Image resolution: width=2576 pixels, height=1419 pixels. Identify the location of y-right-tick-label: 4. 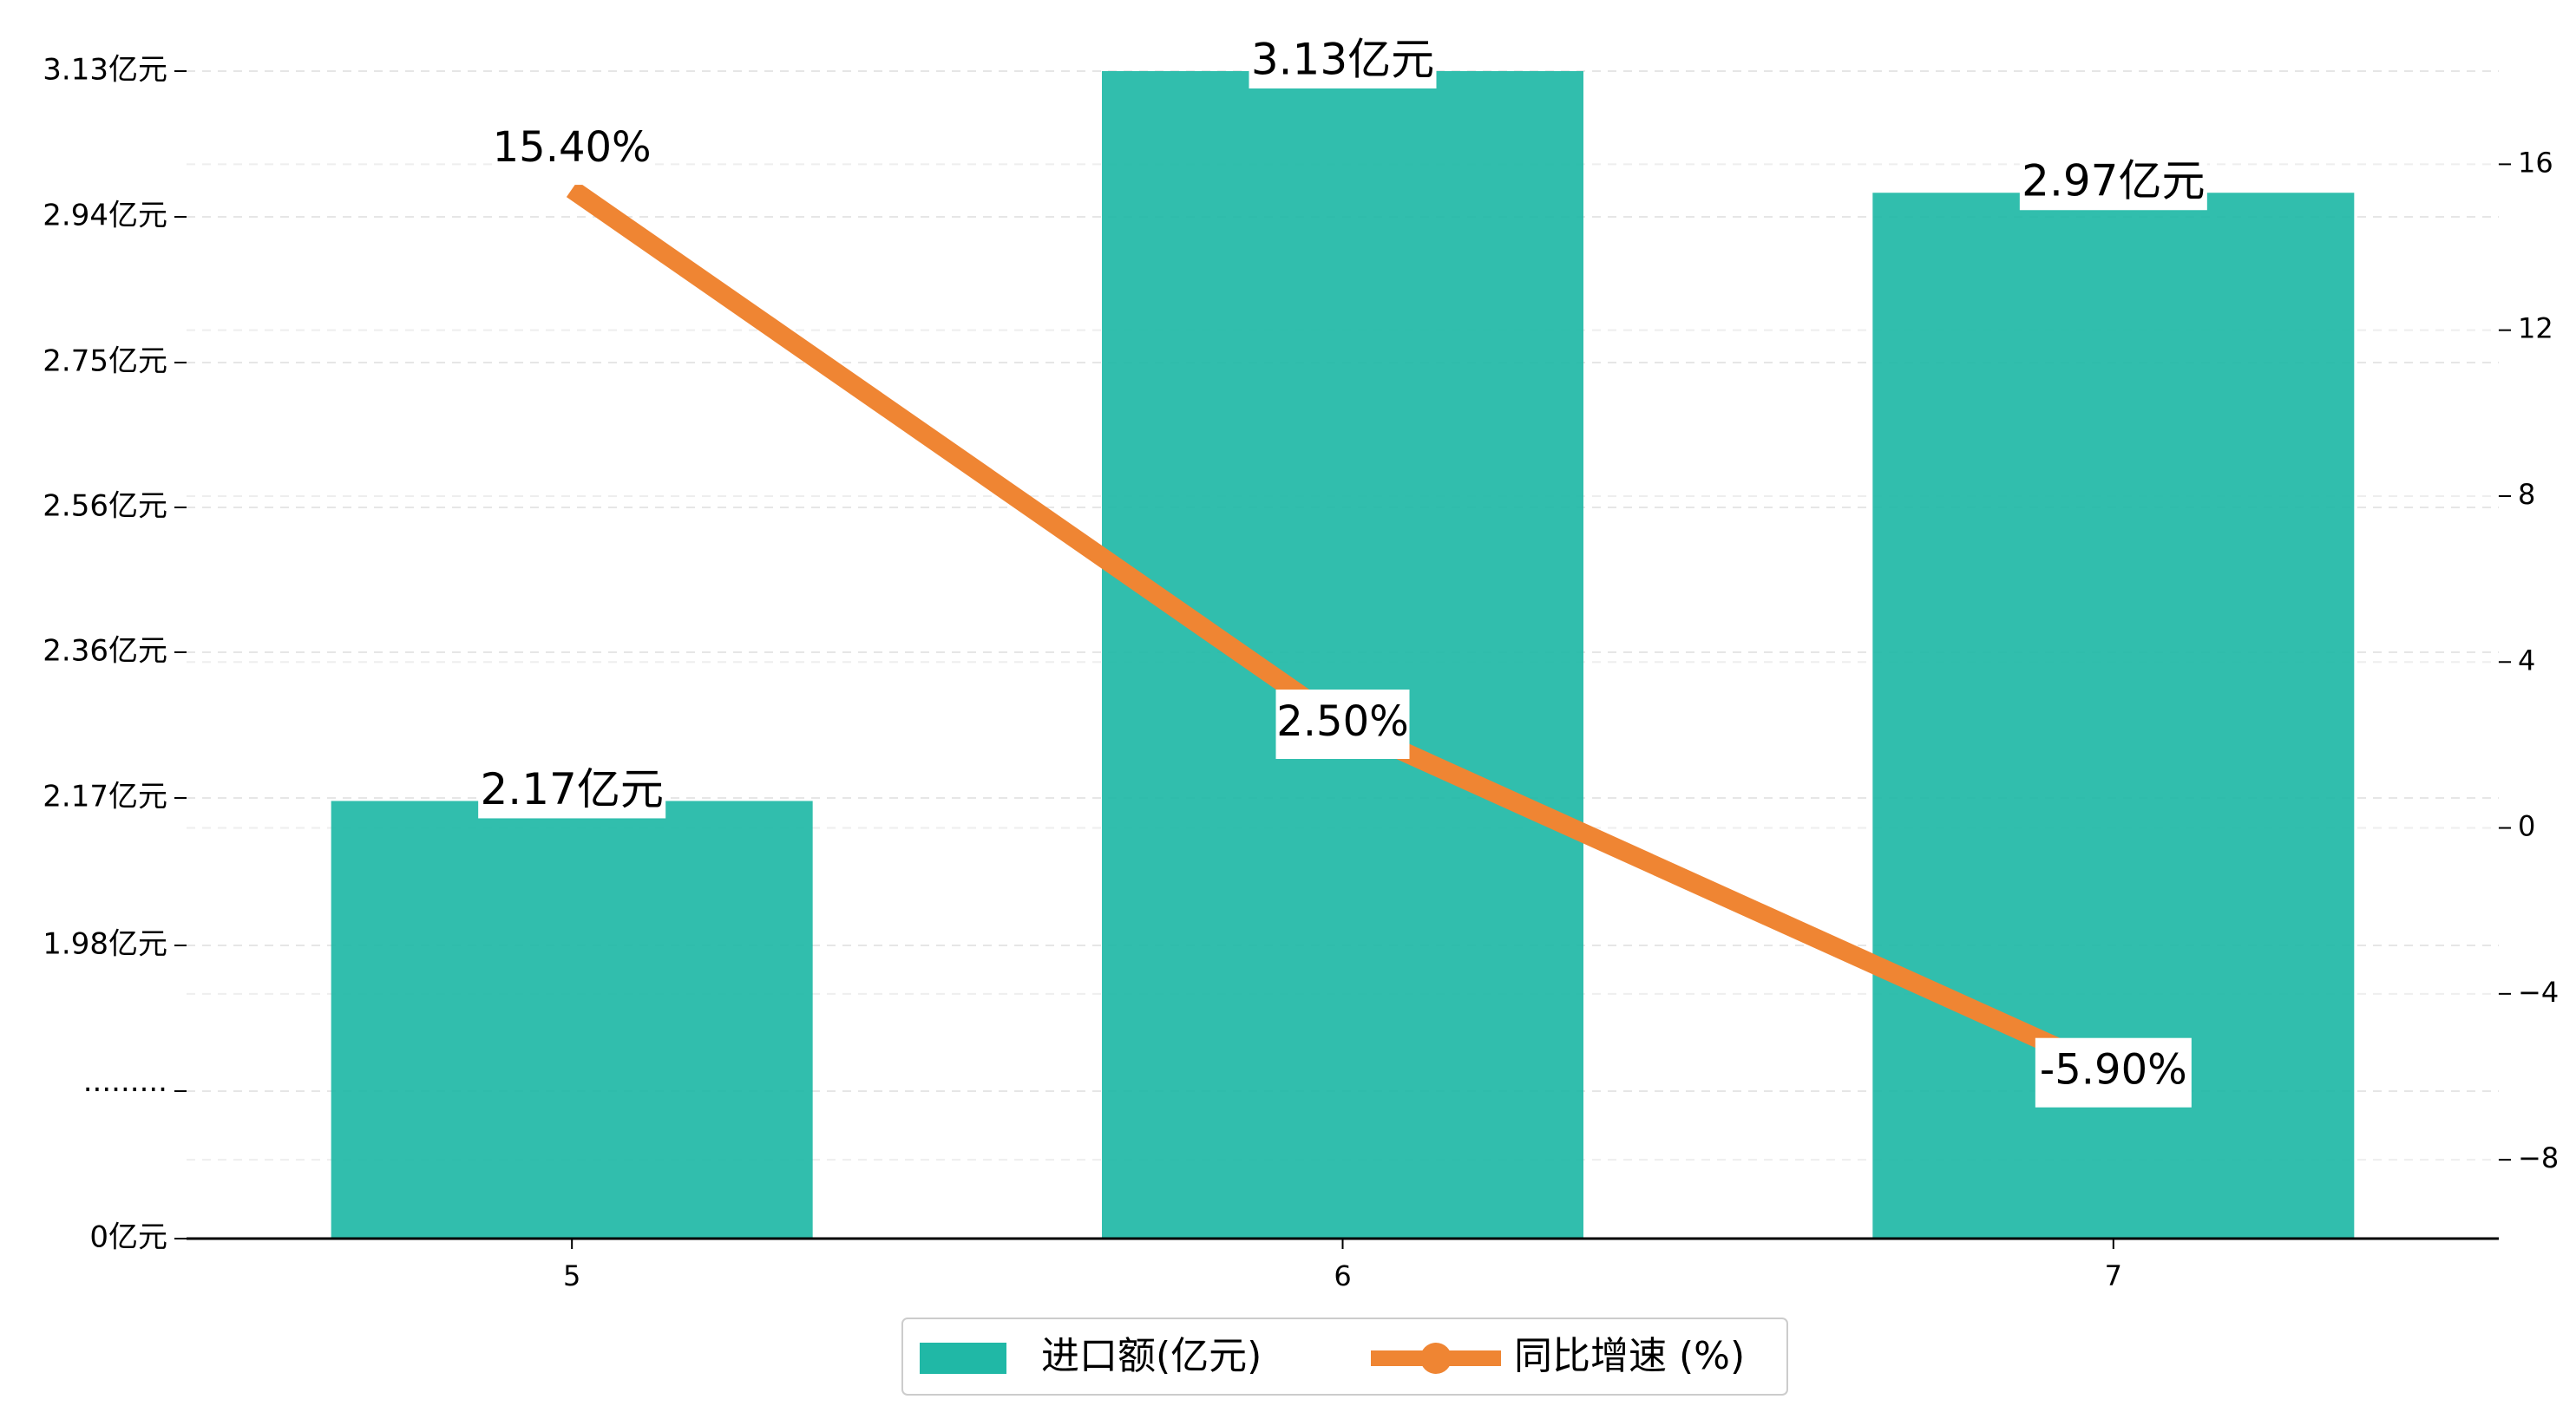
(2526, 660).